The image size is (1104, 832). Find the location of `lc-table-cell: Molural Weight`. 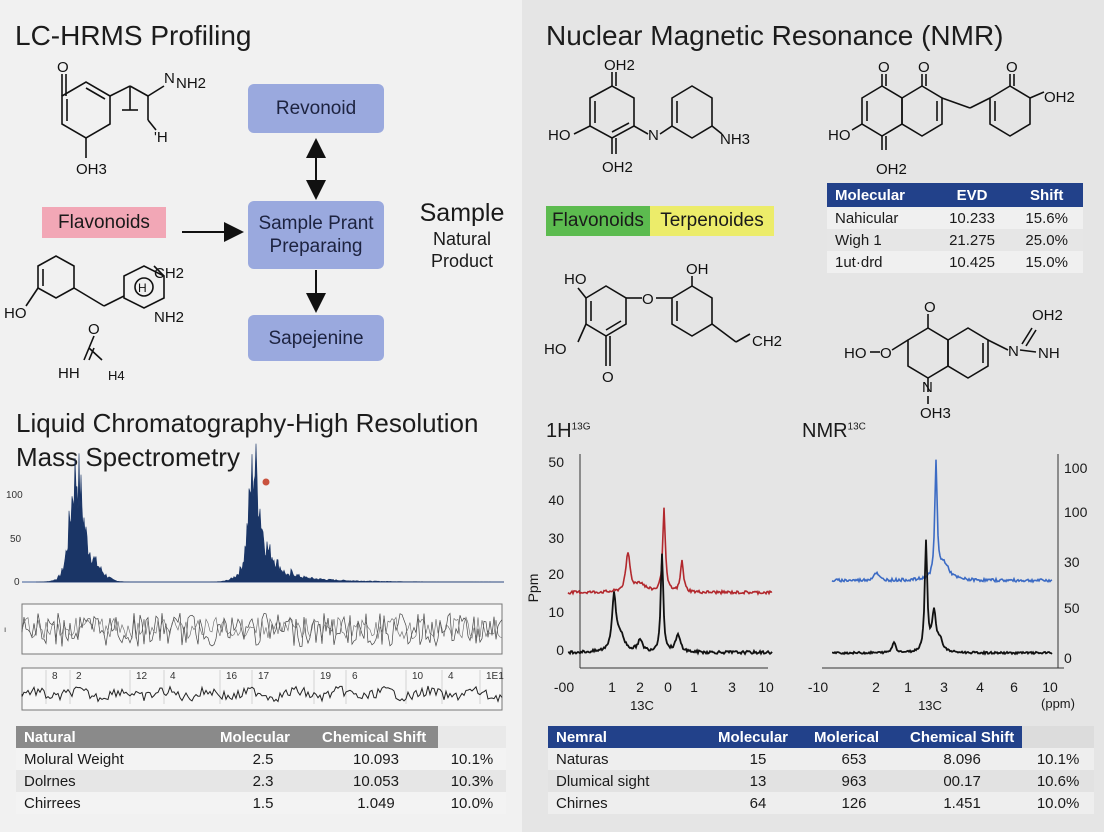

lc-table-cell: Molural Weight is located at coordinates (74, 759).